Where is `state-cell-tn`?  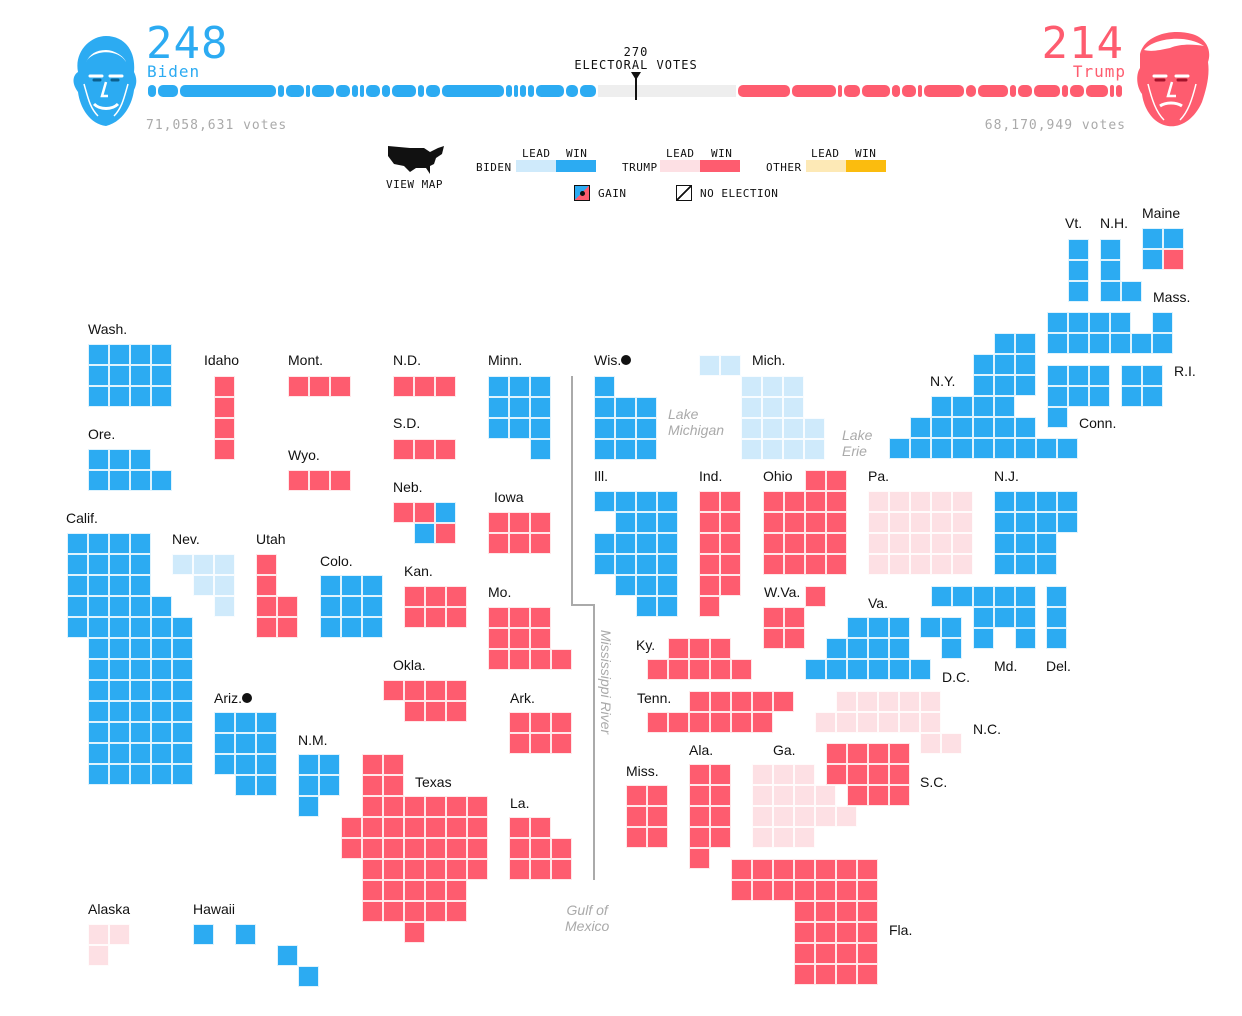
state-cell-tn is located at coordinates (699, 722).